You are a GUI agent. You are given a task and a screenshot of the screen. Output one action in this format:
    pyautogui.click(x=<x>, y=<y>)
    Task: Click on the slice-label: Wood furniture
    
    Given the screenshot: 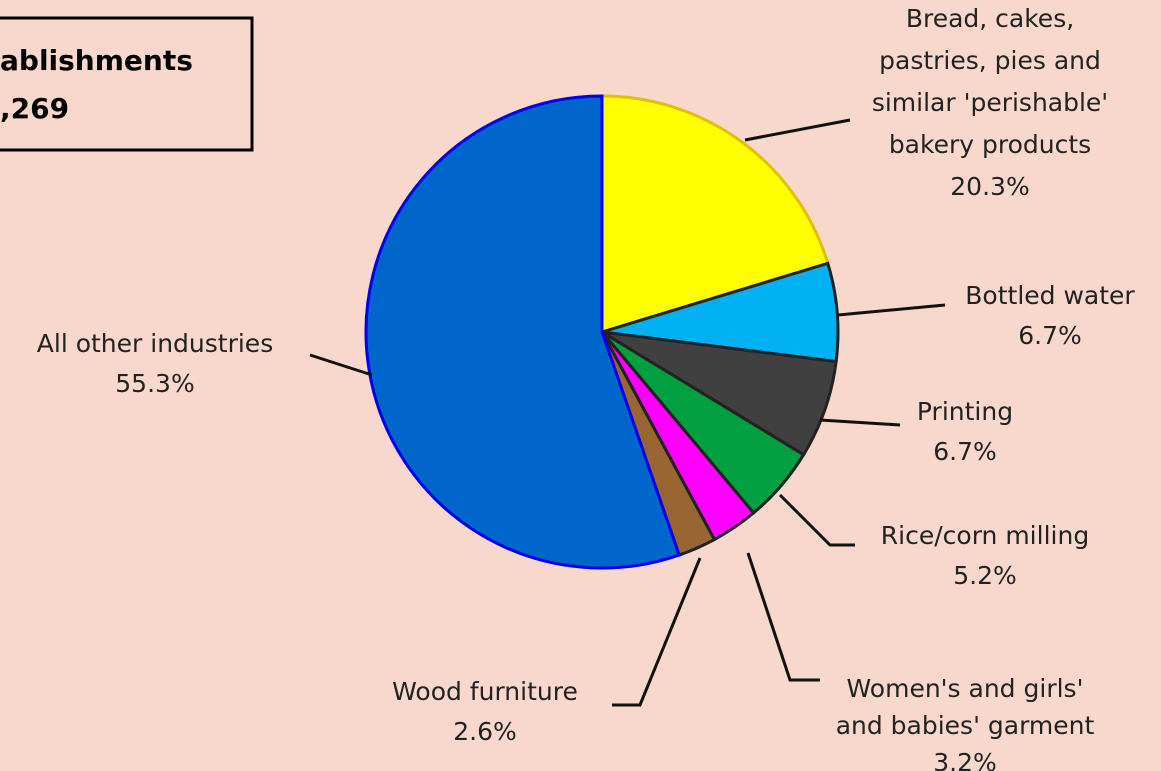 What is the action you would take?
    pyautogui.click(x=485, y=691)
    